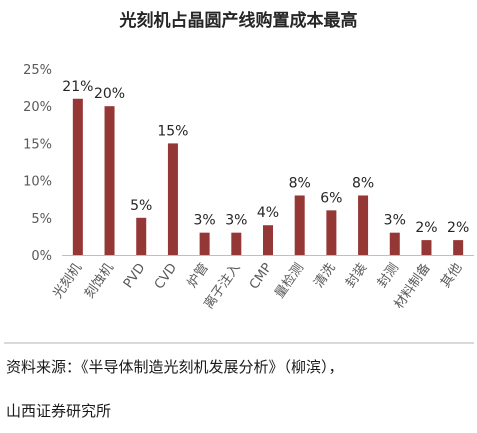  I want to click on divider, so click(239, 343).